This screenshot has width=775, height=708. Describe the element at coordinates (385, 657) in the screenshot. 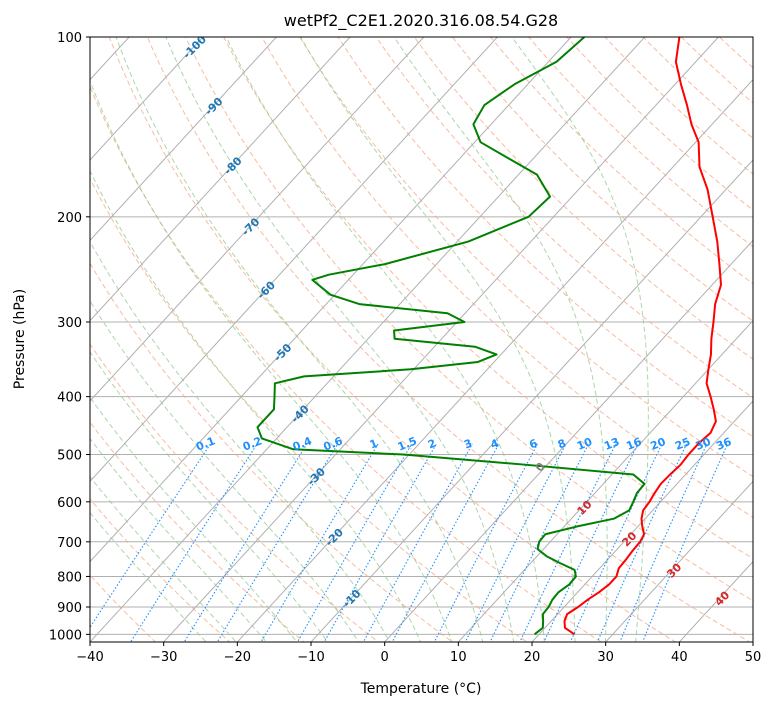

I see `x-tick-label: 0` at that location.